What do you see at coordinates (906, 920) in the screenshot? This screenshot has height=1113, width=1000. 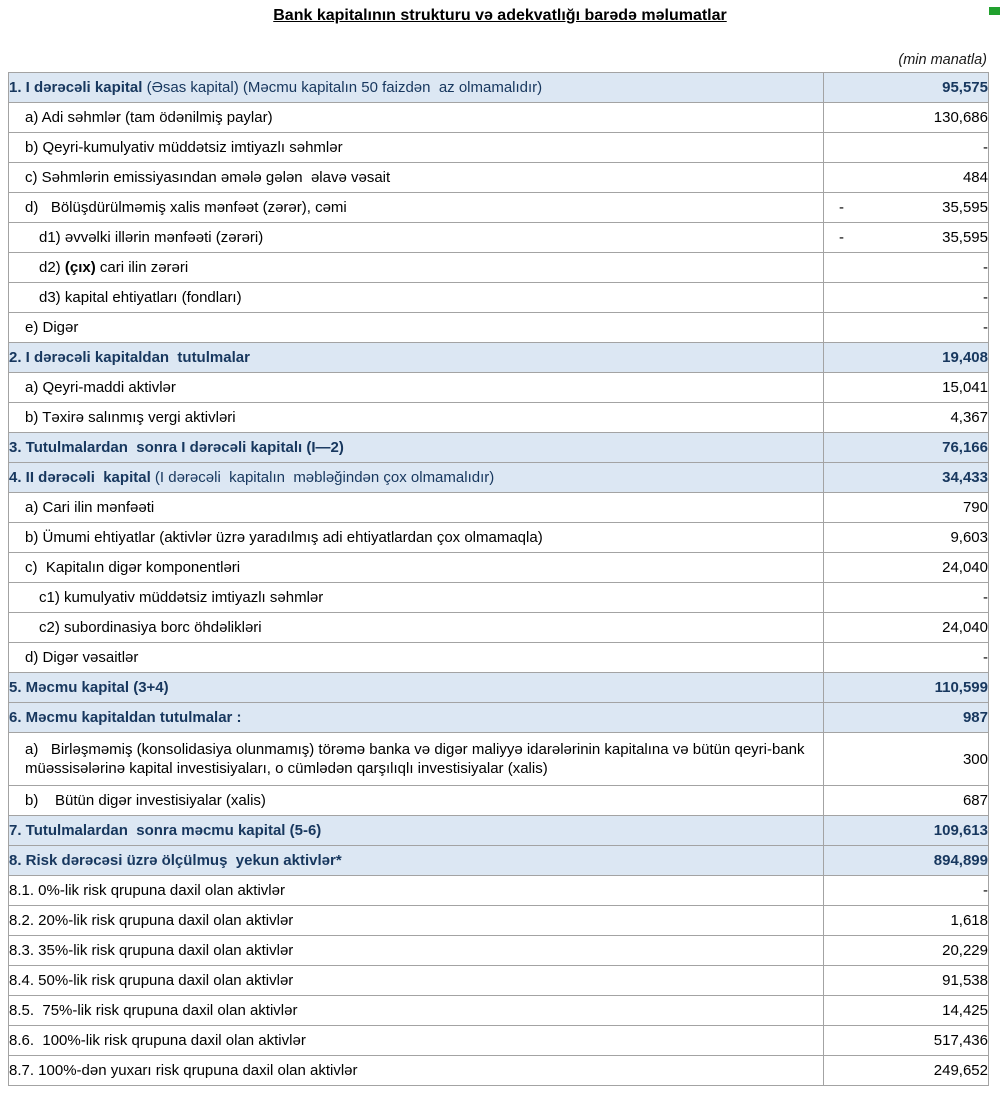 I see `row-value: 1,618` at bounding box center [906, 920].